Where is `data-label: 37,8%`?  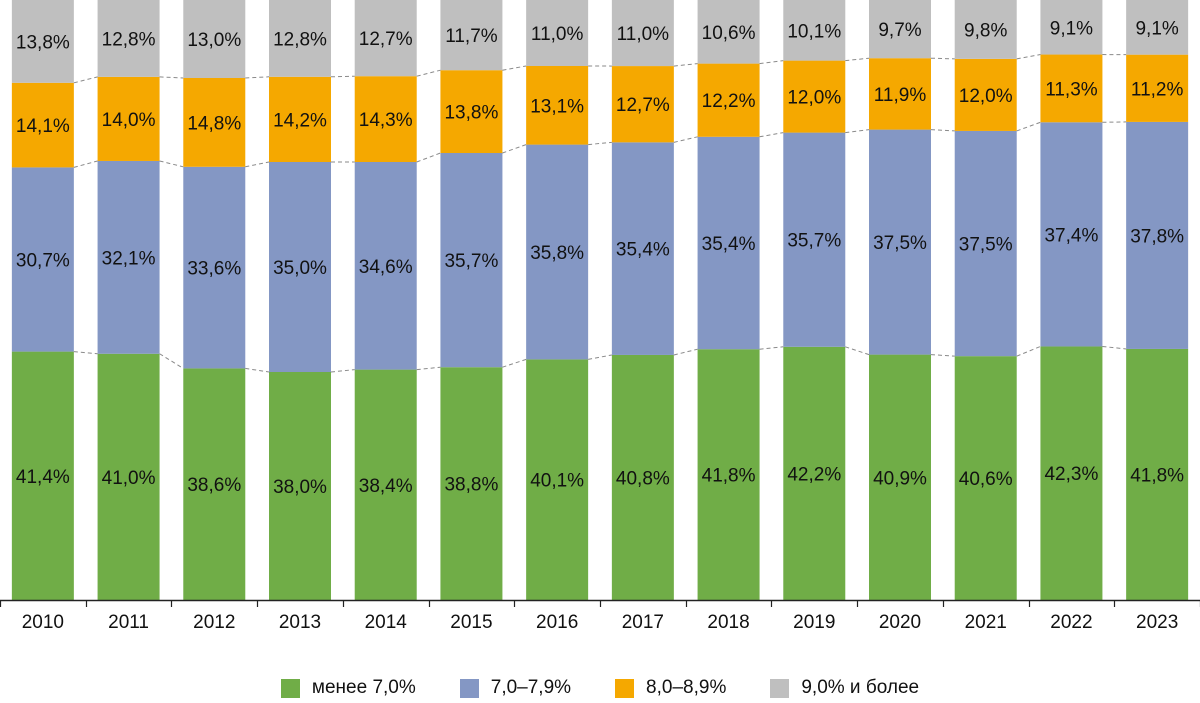
data-label: 37,8% is located at coordinates (1157, 236).